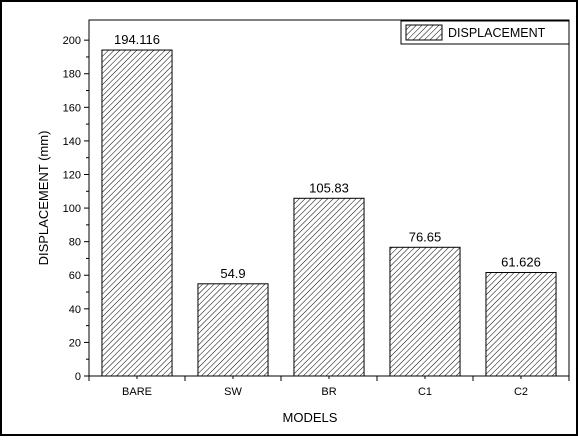  Describe the element at coordinates (233, 330) in the screenshot. I see `bar-sw` at that location.